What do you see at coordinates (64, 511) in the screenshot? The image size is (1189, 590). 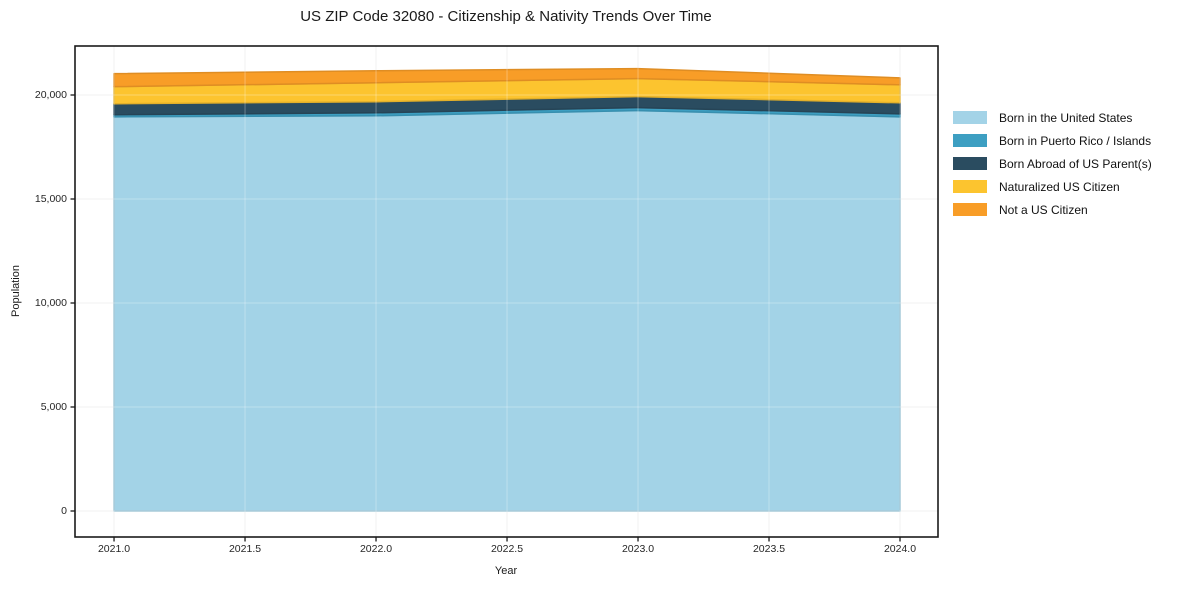 I see `y-tick-label: 0` at bounding box center [64, 511].